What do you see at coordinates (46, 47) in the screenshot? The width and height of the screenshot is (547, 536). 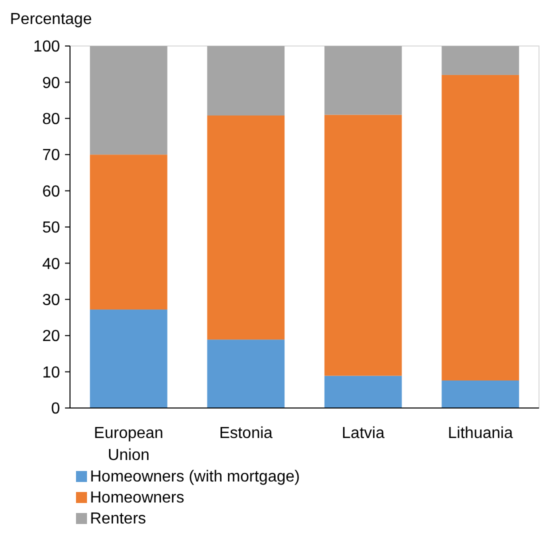 I see `y-tick-label: 100` at bounding box center [46, 47].